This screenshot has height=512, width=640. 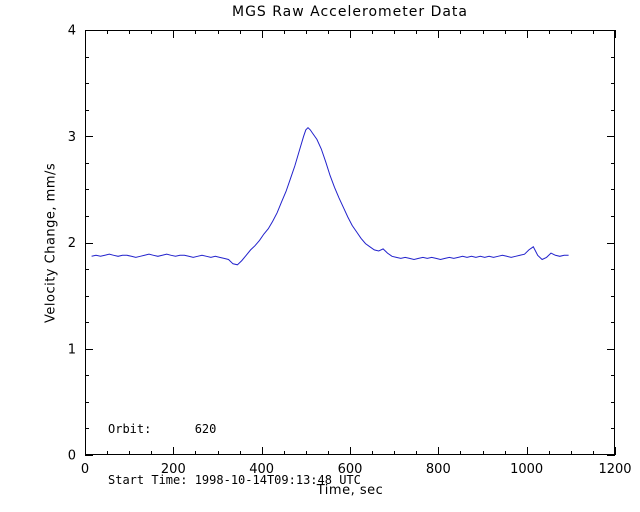 I want to click on x-tick-label: 1000, so click(x=526, y=469).